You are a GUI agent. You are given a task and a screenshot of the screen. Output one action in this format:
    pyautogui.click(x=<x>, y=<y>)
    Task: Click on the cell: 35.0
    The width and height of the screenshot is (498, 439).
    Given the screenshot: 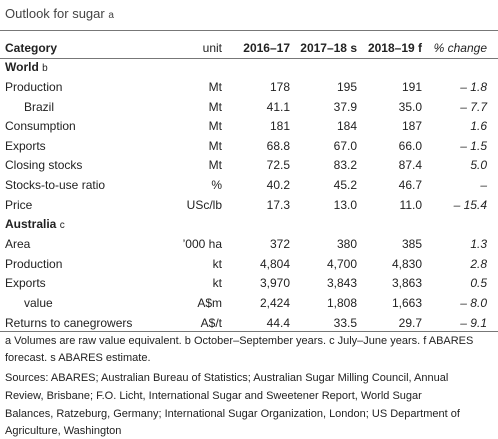 What is the action you would take?
    pyautogui.click(x=410, y=106)
    